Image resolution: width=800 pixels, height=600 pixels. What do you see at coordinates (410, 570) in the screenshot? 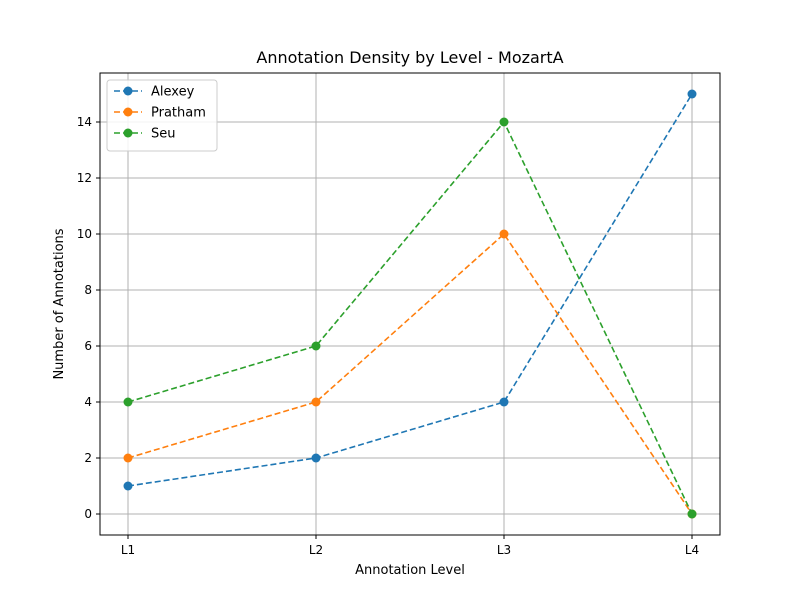
I see `x-axis-label: Annotation Level` at bounding box center [410, 570].